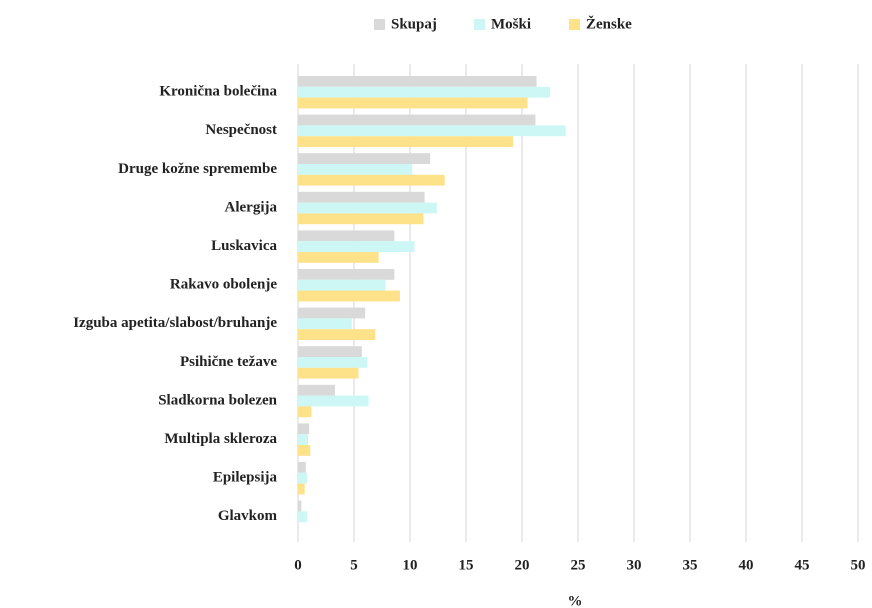 Image resolution: width=872 pixels, height=608 pixels. I want to click on y-tick-label: Alergija, so click(251, 207).